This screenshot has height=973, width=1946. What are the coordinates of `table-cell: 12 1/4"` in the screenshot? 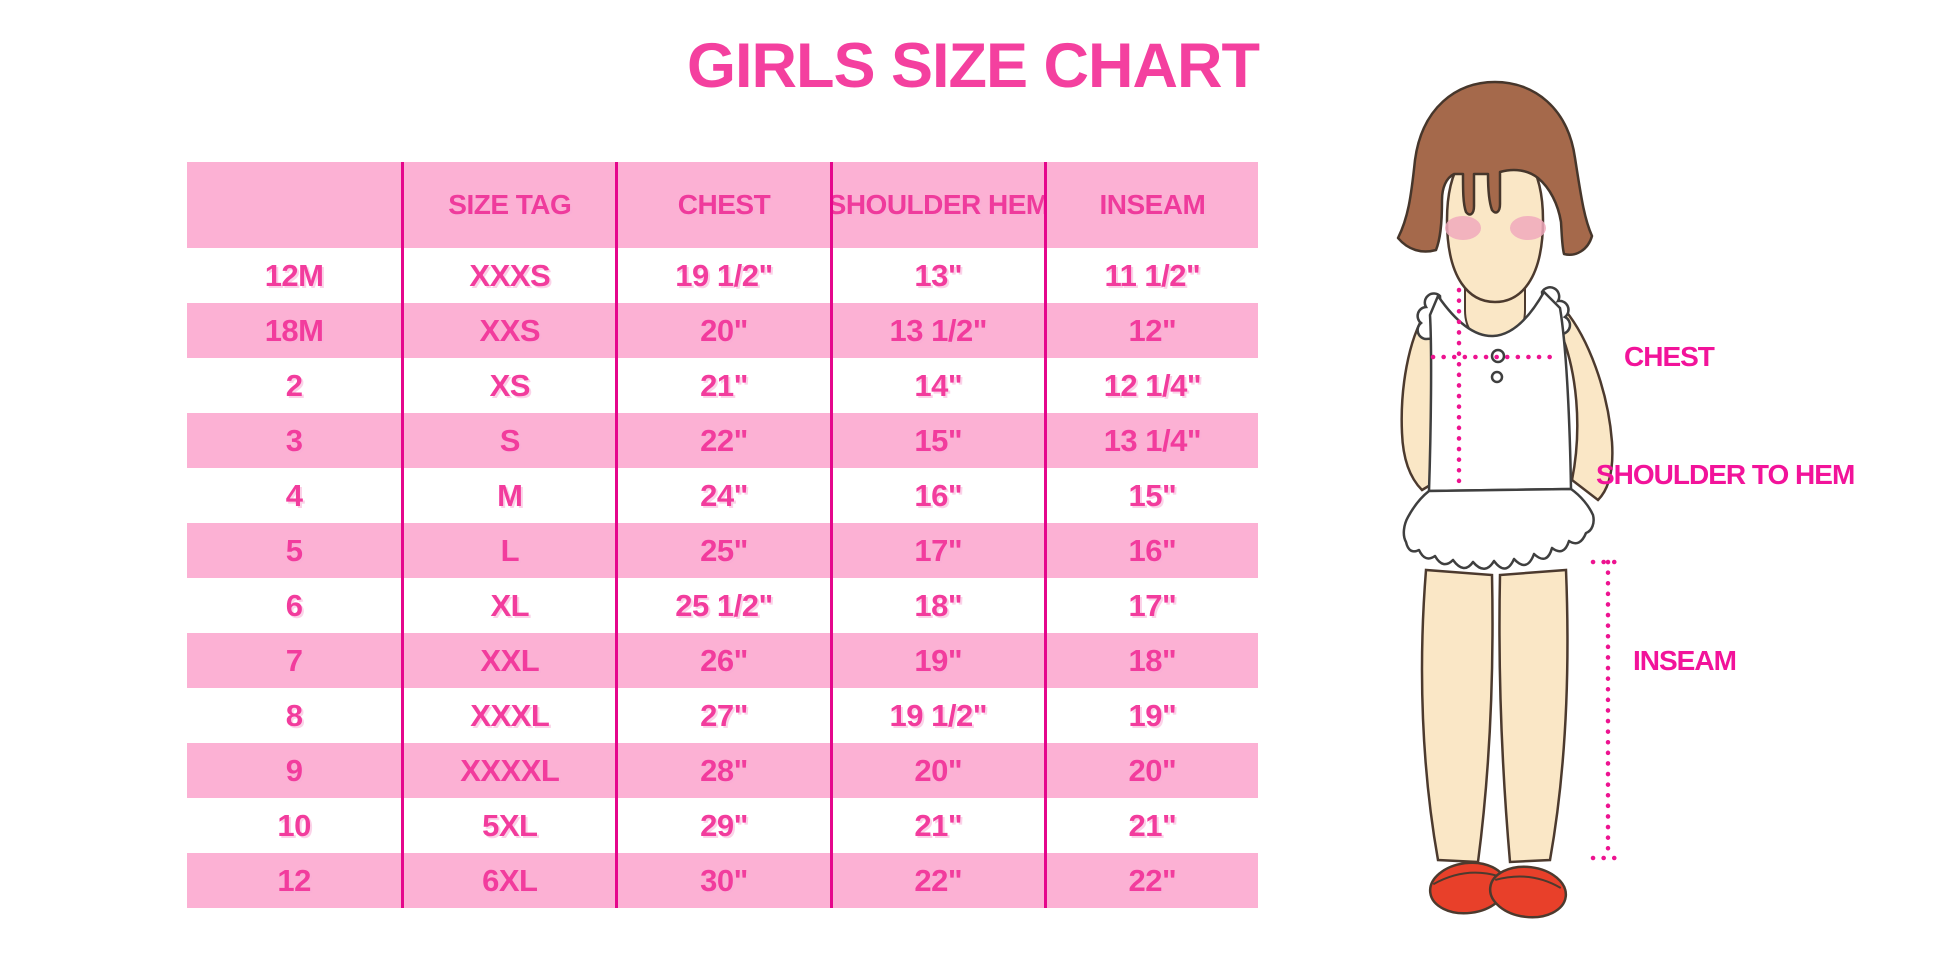 It's located at (1150, 385).